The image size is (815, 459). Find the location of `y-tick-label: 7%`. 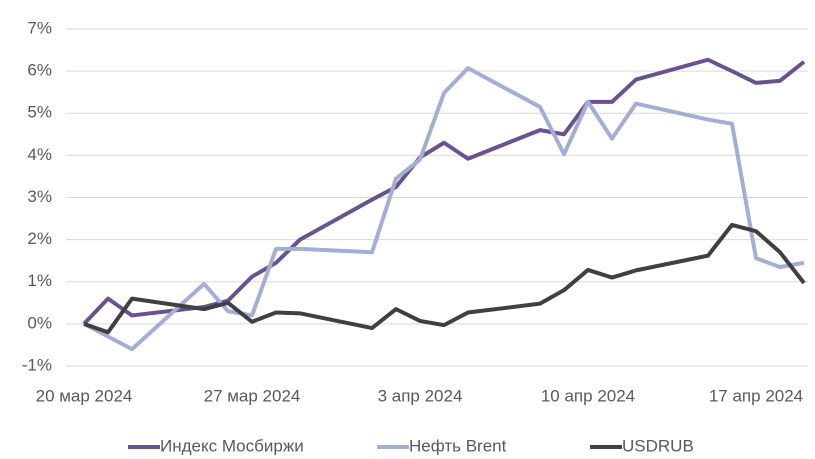

y-tick-label: 7% is located at coordinates (39, 27).